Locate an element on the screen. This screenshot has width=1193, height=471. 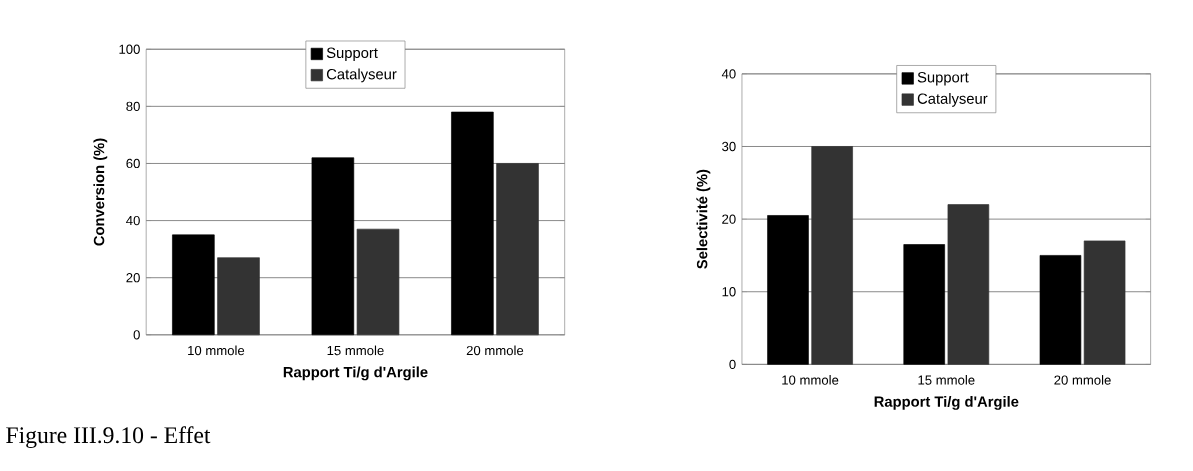
y-axis-title: Conversion (%) is located at coordinates (100, 192).